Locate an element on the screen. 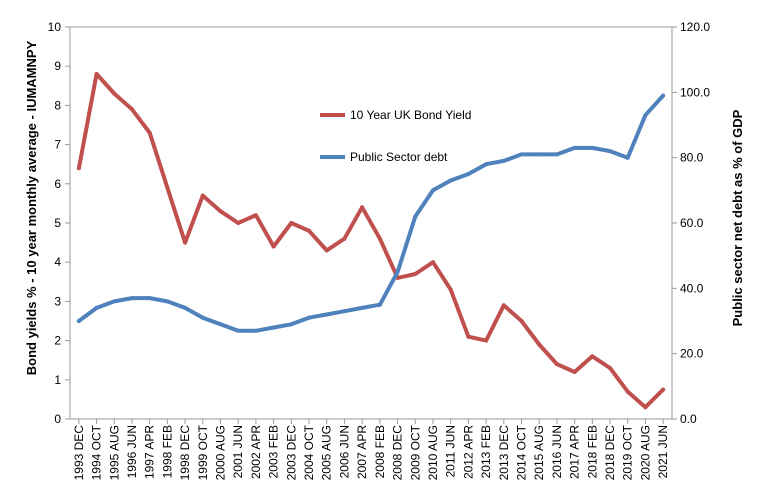  x-tick-label: 2020 AUG is located at coordinates (645, 452).